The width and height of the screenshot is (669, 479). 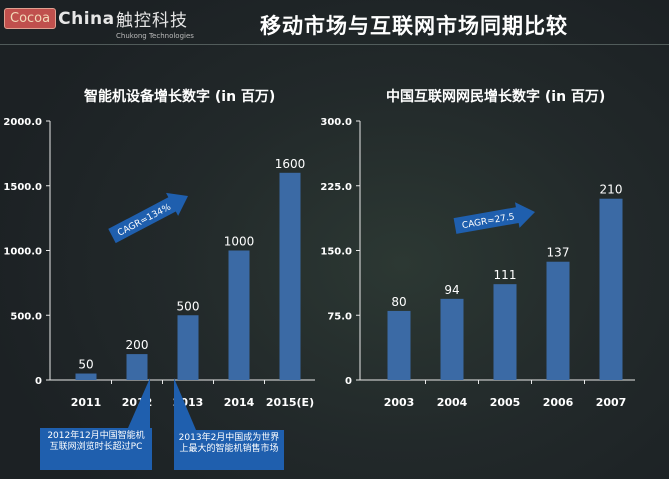 I want to click on callout-2012-browsing: 2012年12月中国智能机互联网浏览时长超过PC, so click(x=96, y=449).